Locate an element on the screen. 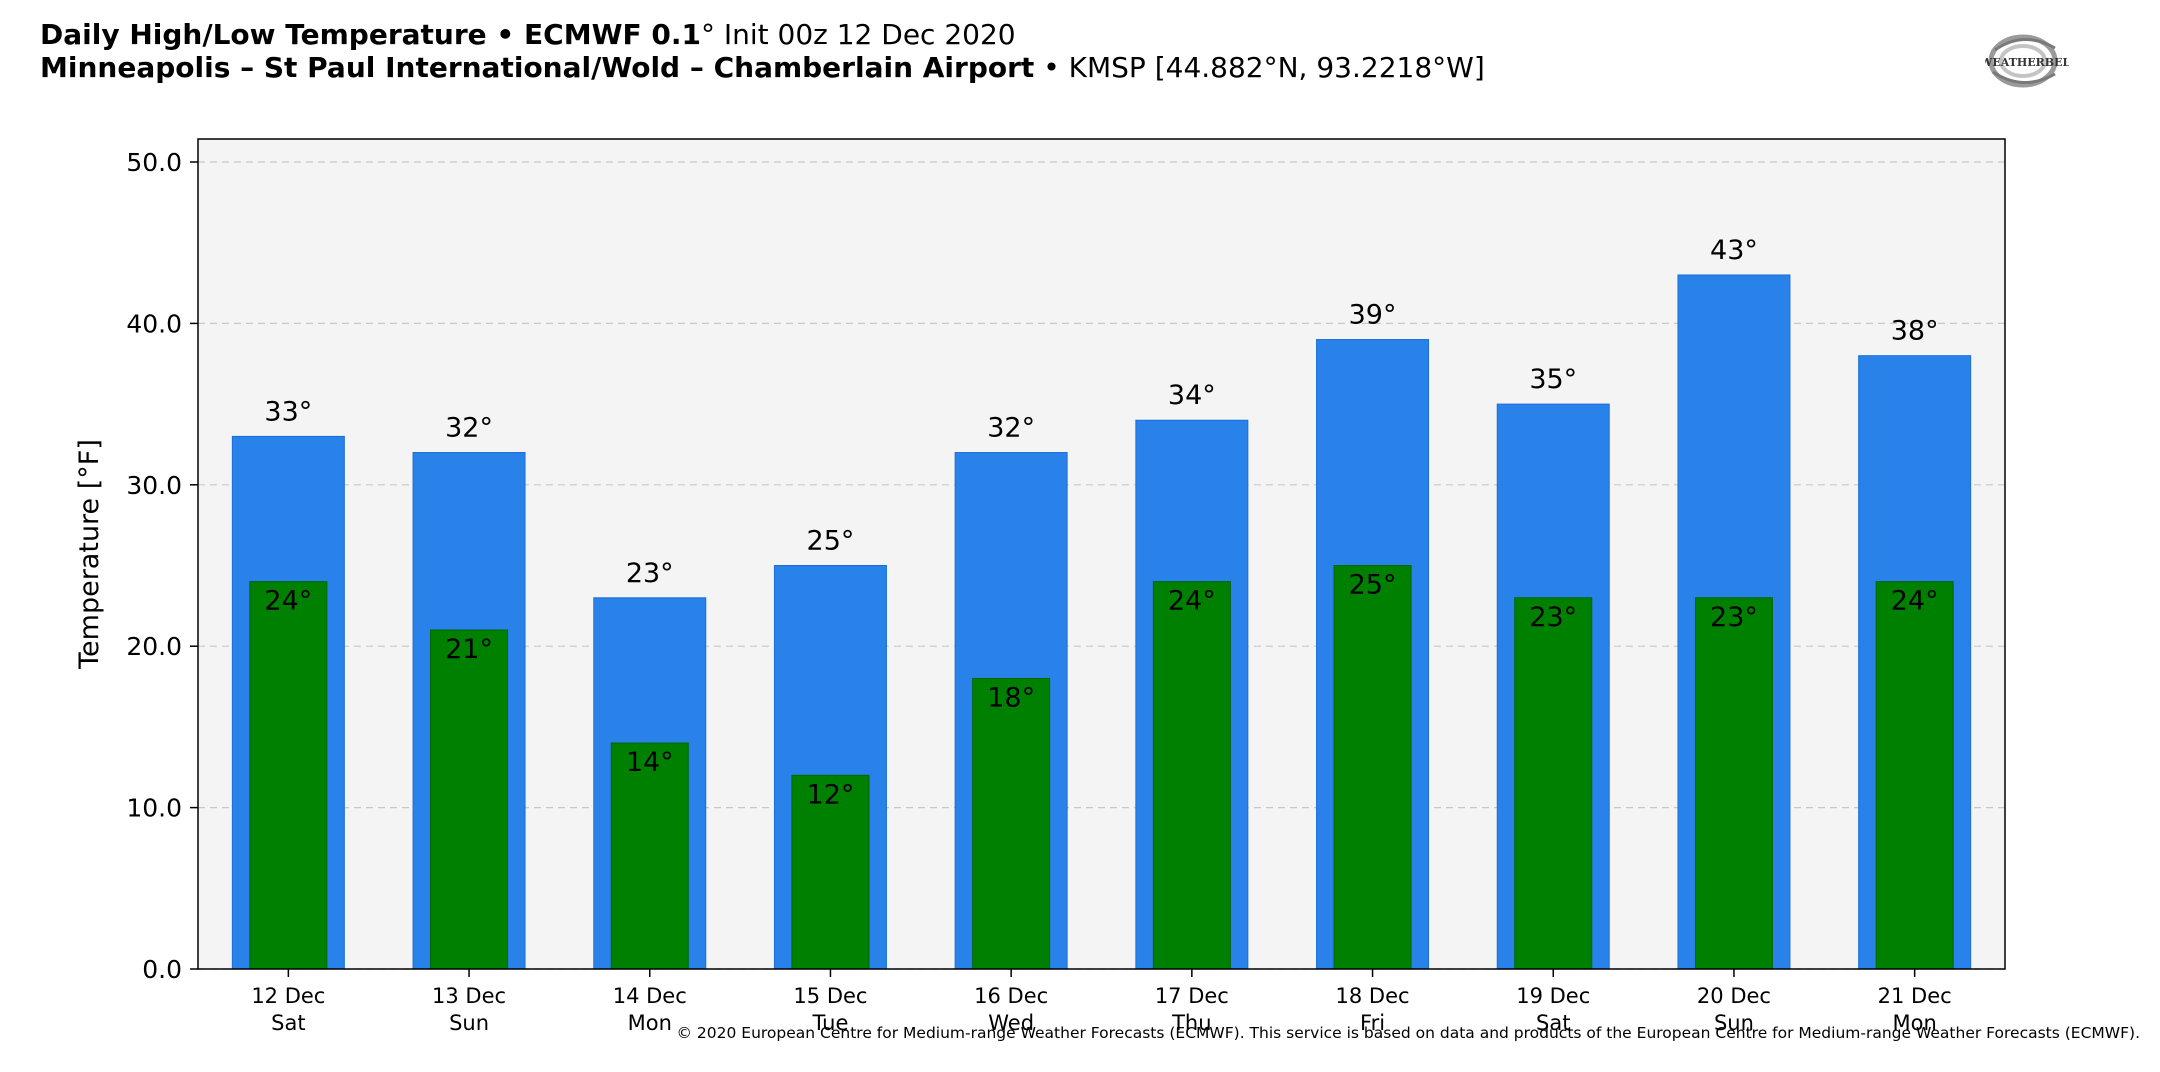 Image resolution: width=2160 pixels, height=1072 pixels. high-temp-label: 23° is located at coordinates (650, 573).